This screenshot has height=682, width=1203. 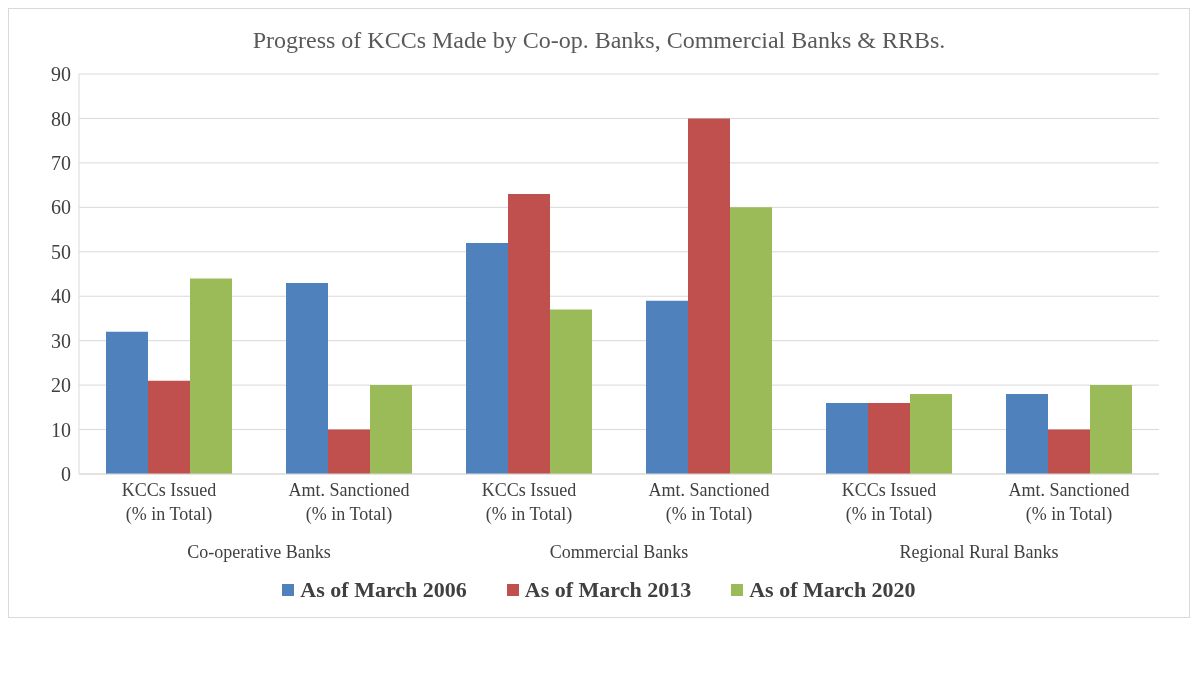 What do you see at coordinates (61, 207) in the screenshot?
I see `y-tick-label: 60` at bounding box center [61, 207].